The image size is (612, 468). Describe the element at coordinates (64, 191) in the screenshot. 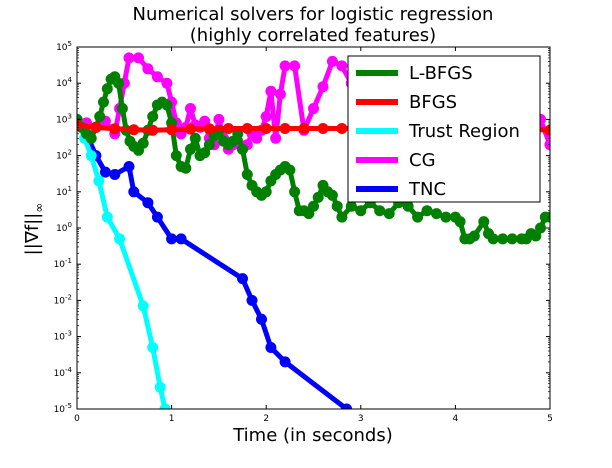

I see `y-tick-label: 10¹` at that location.